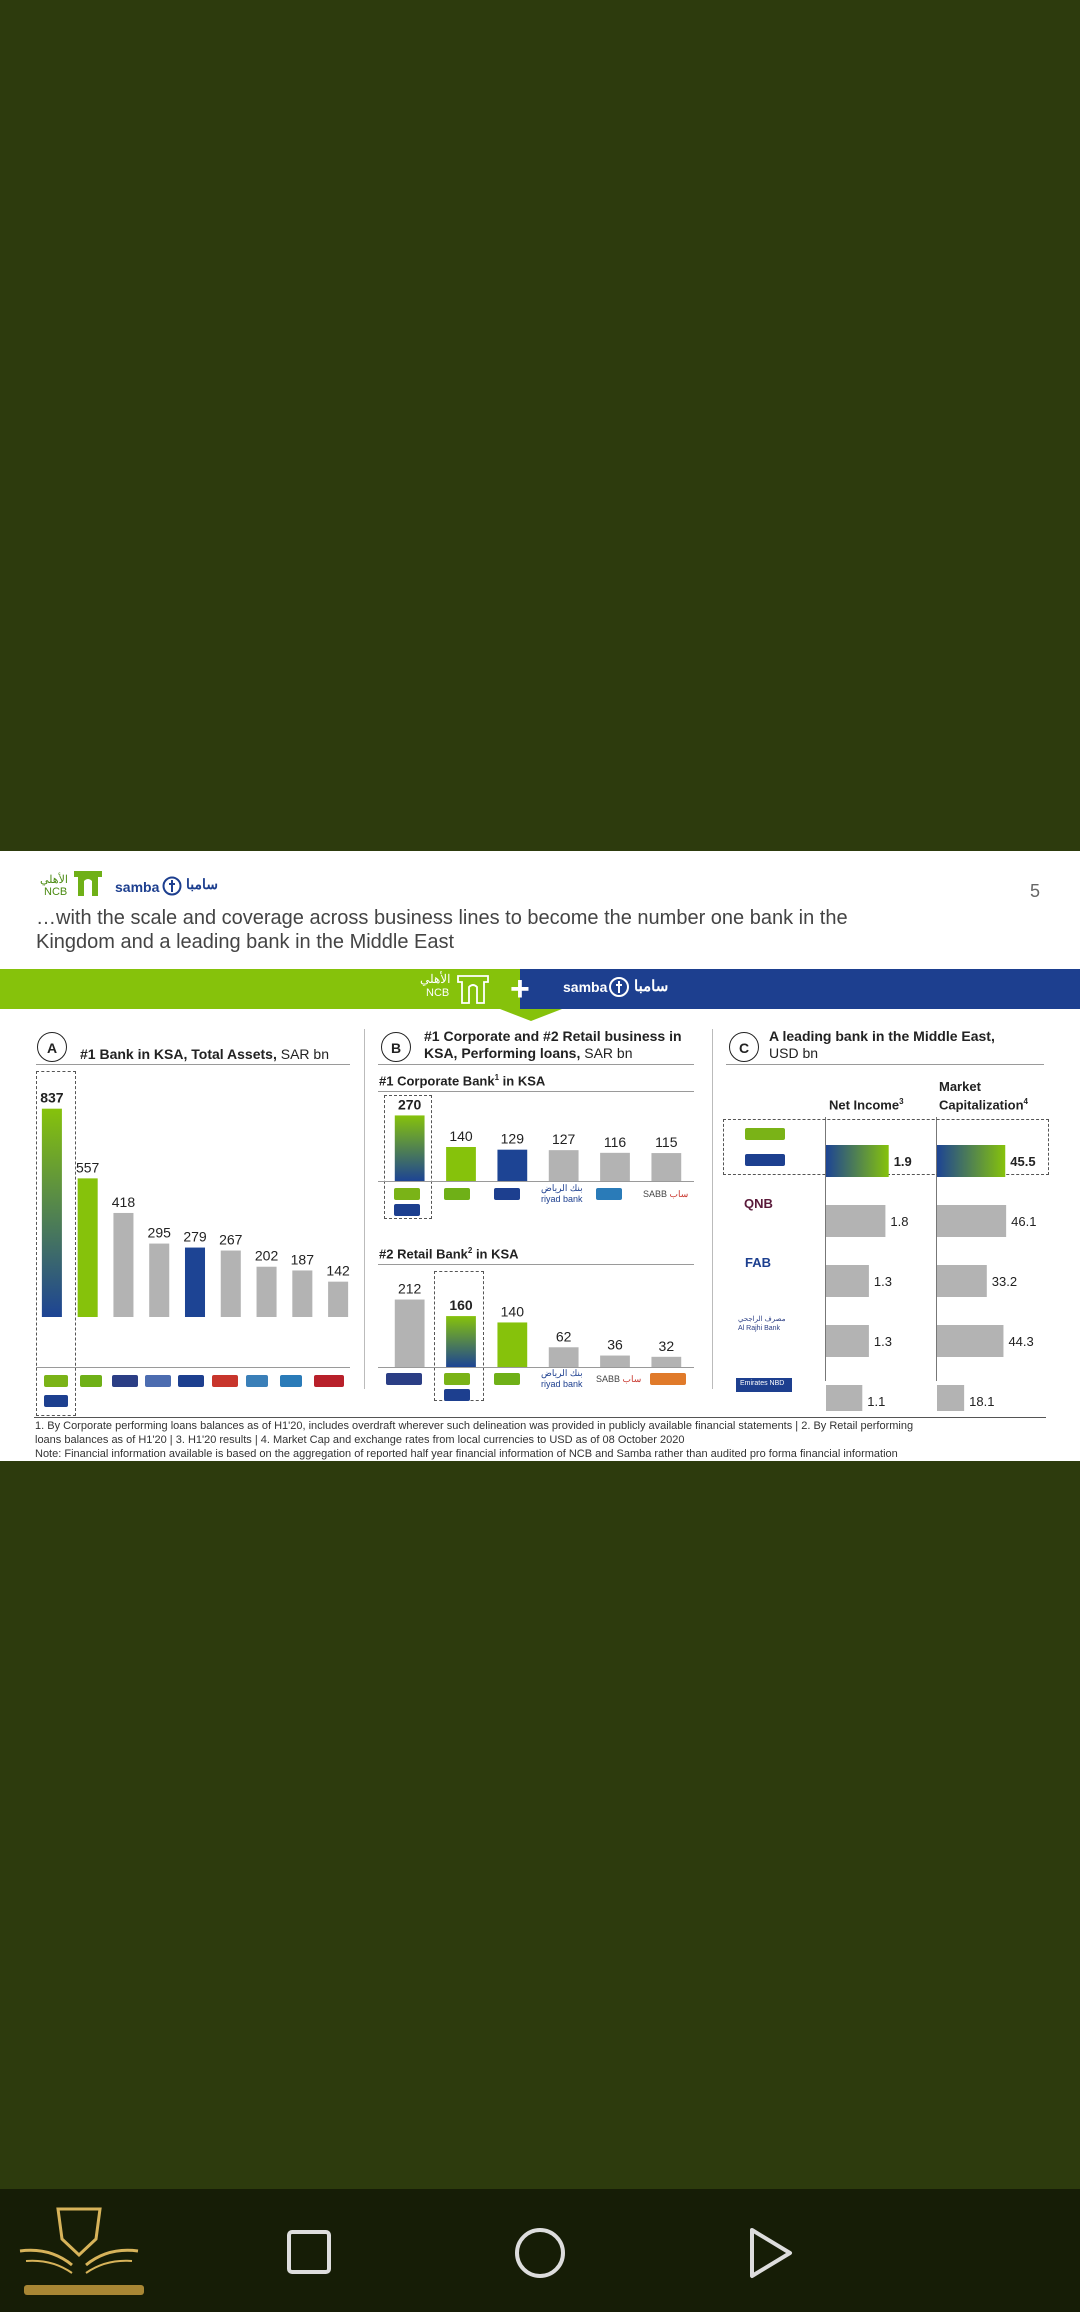 This screenshot has width=1080, height=2312. What do you see at coordinates (960, 1086) in the screenshot?
I see `market-cap-header-line-1: Market` at bounding box center [960, 1086].